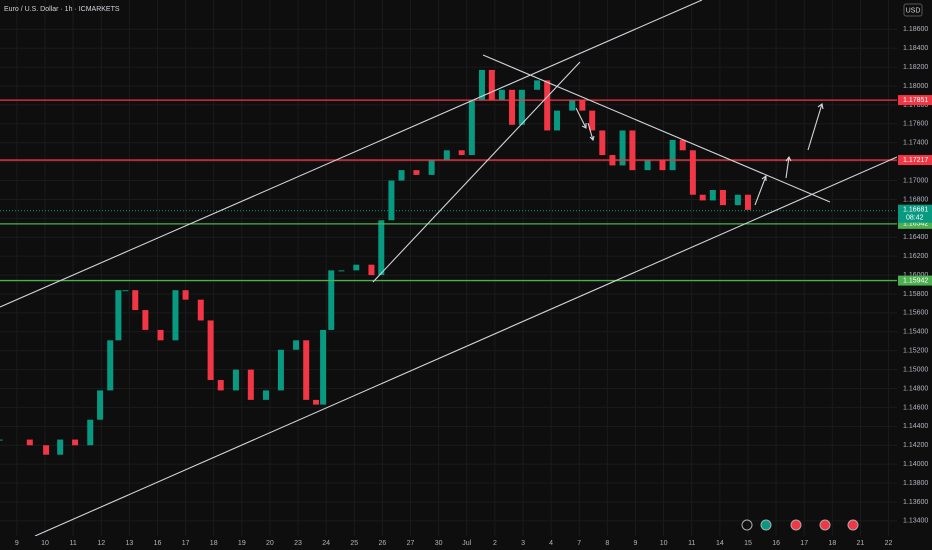  I want to click on x-tick-label: 3, so click(523, 543).